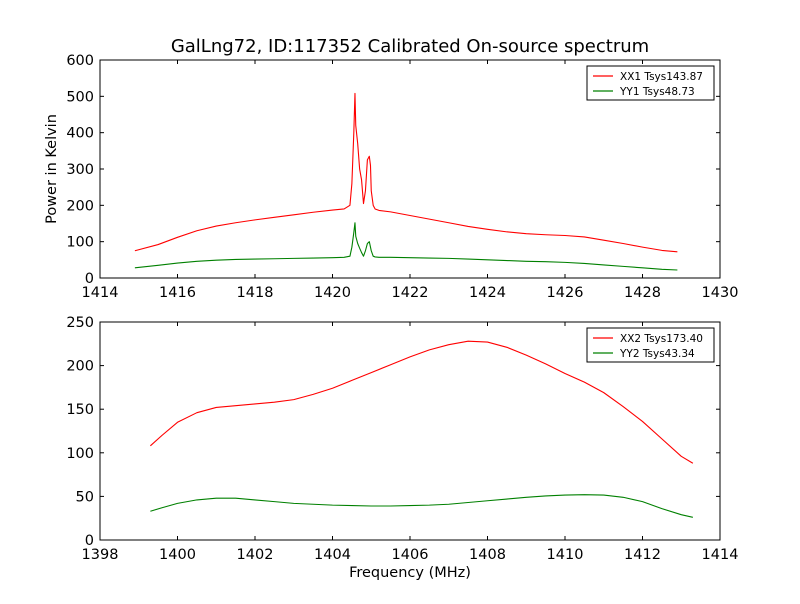 The width and height of the screenshot is (800, 604). I want to click on bottom-x-tick-label: 1398, so click(100, 555).